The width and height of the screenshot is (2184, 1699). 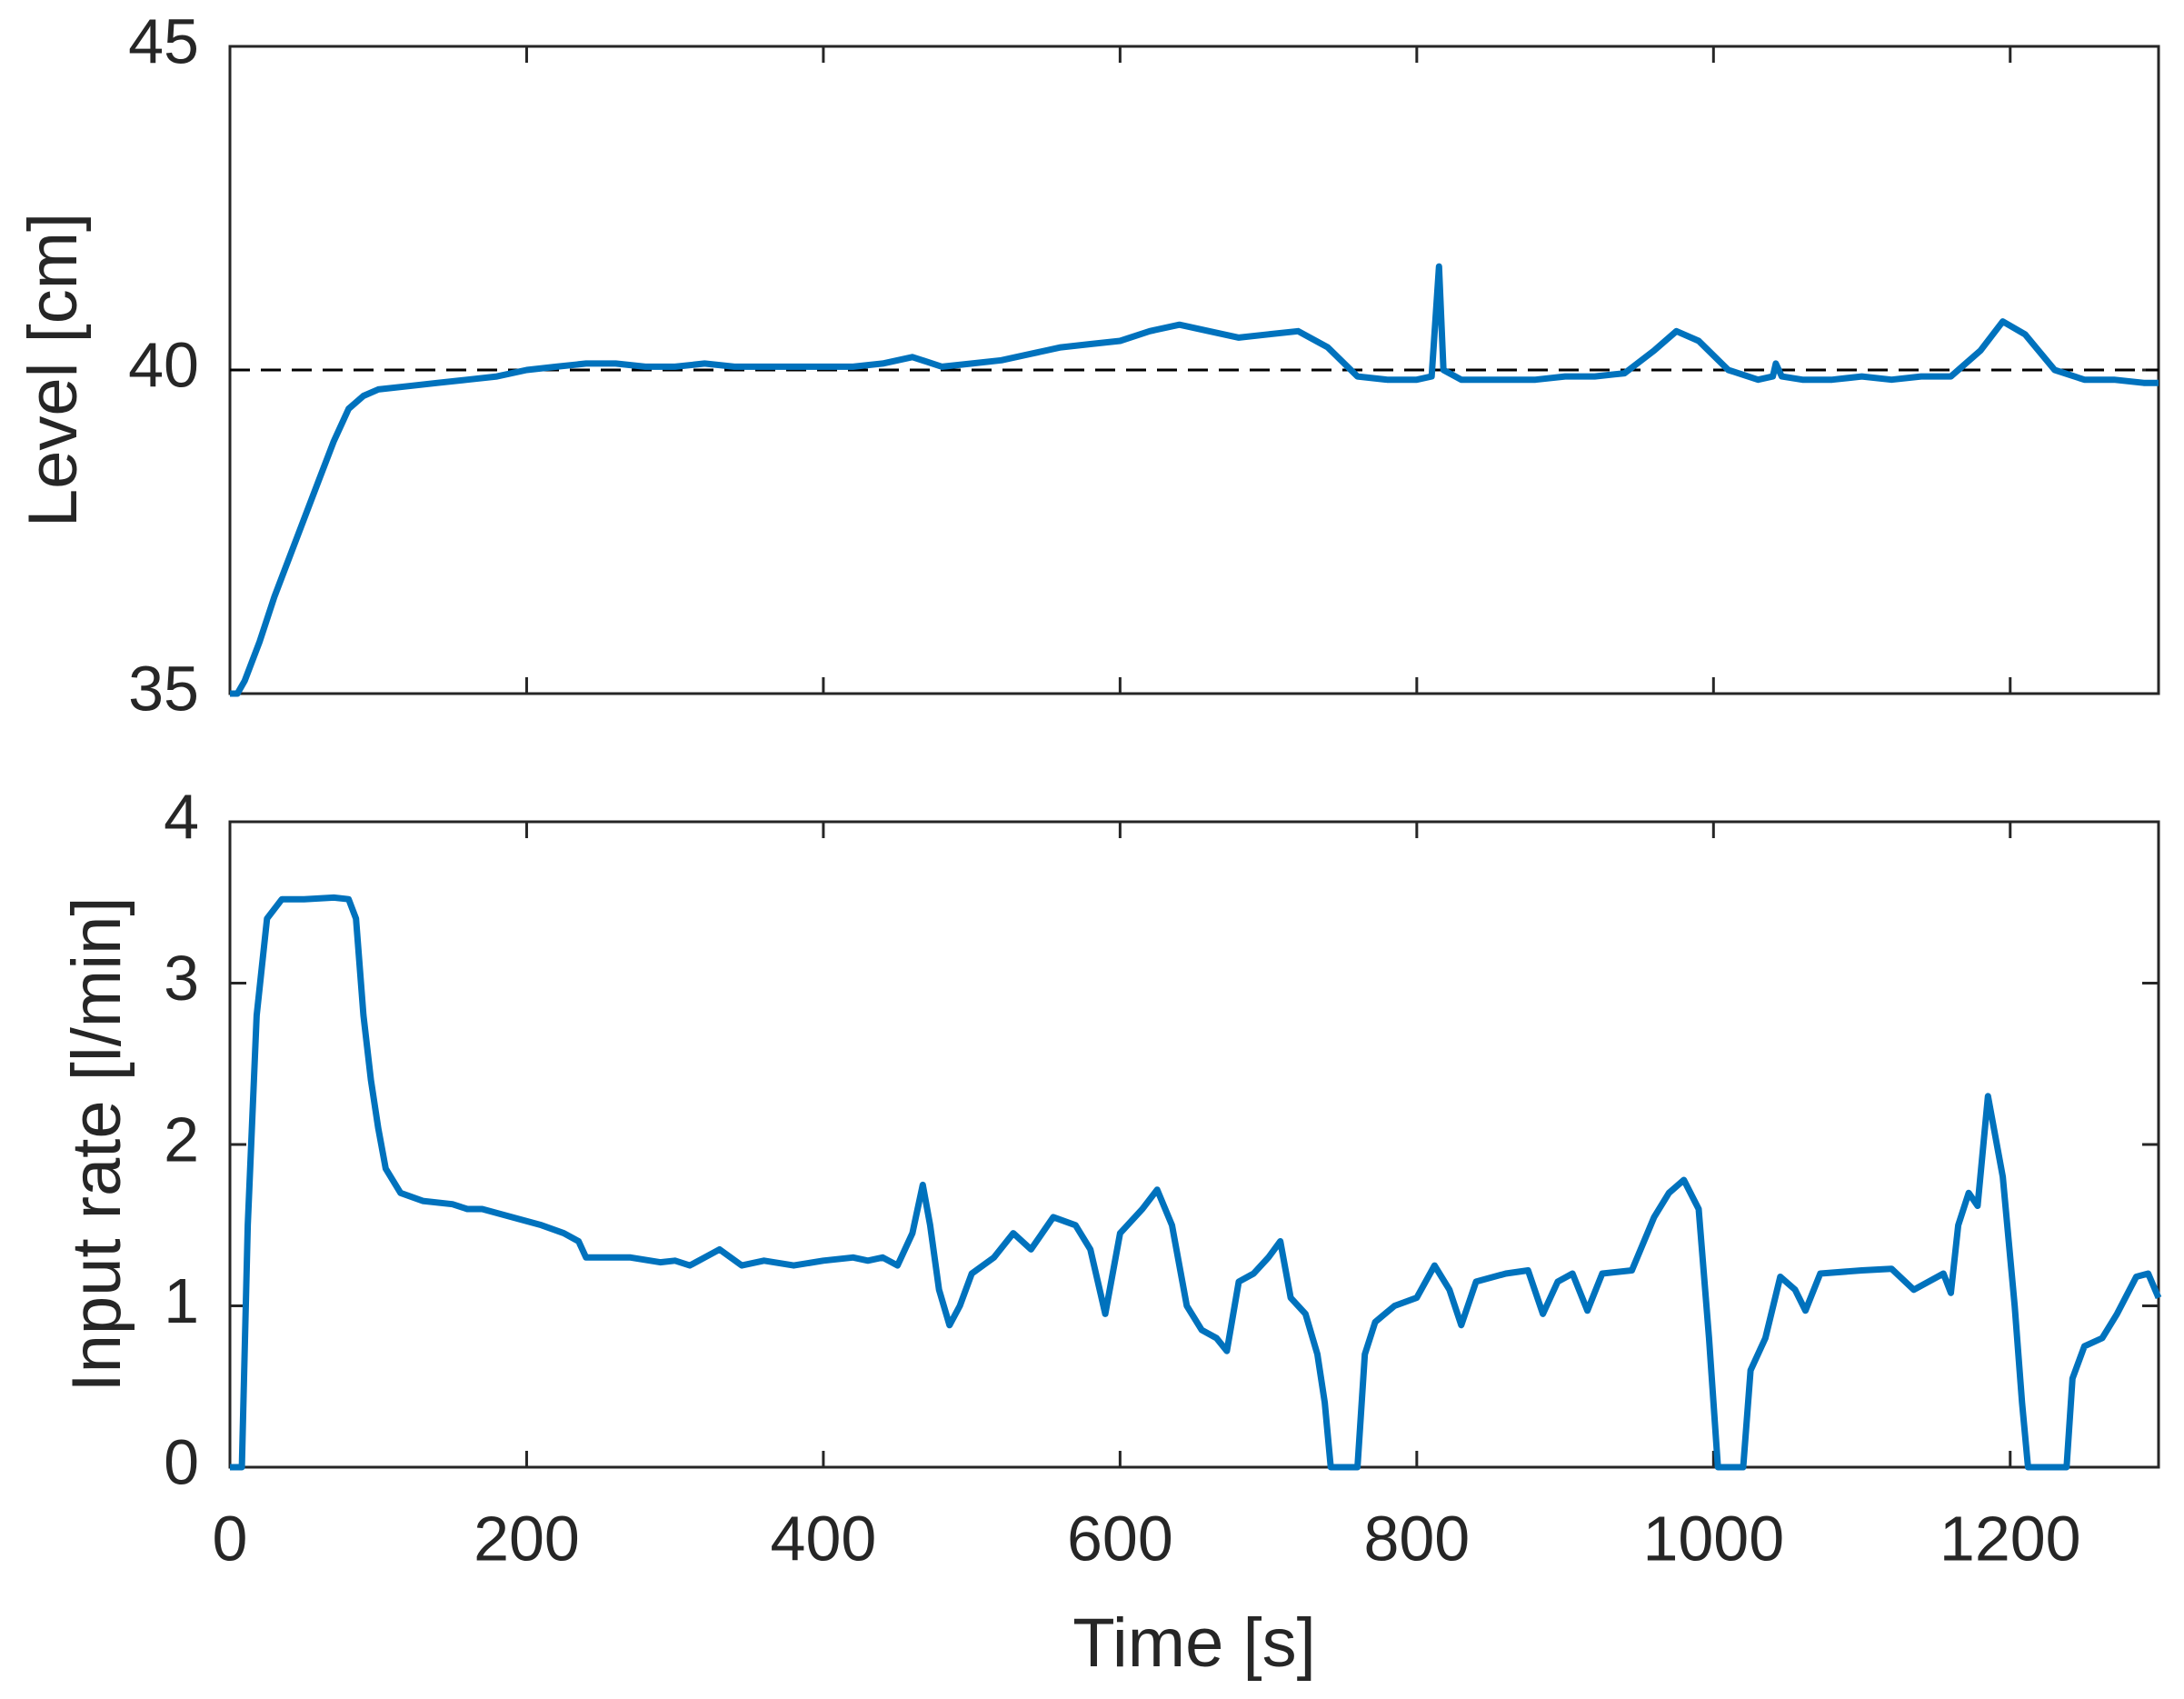 I want to click on x-tick-label: 800, so click(x=1416, y=1538).